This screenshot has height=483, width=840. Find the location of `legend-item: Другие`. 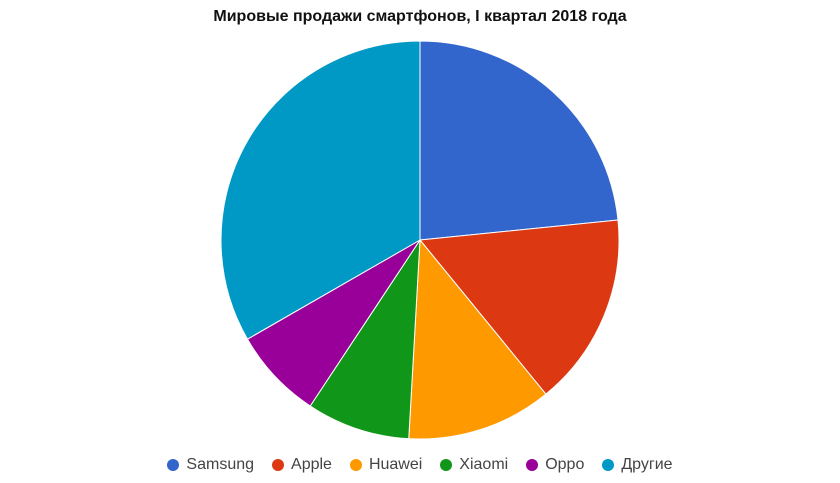

legend-item: Другие is located at coordinates (637, 465).